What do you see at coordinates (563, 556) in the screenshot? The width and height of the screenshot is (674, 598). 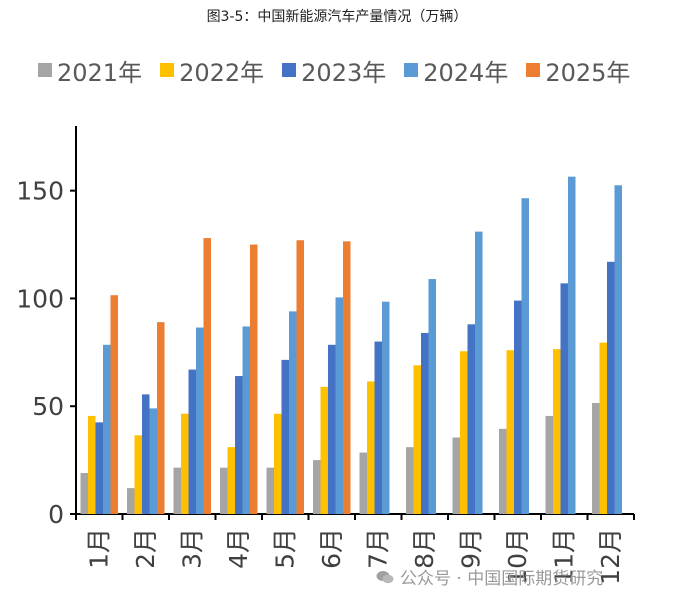 I see `x-tick-label: 11月` at bounding box center [563, 556].